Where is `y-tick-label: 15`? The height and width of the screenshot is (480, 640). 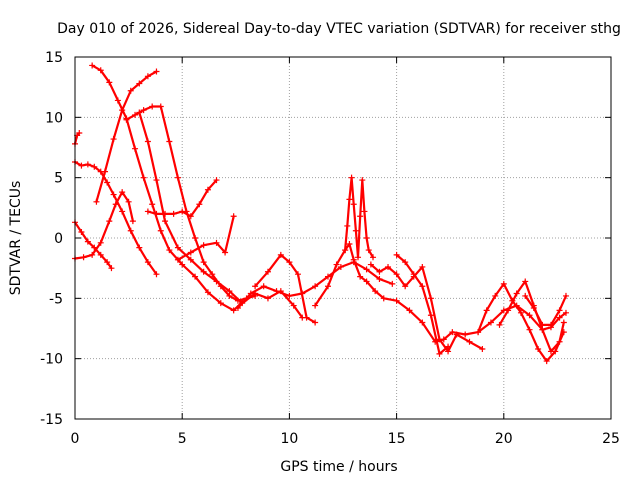 y-tick-label: 15 is located at coordinates (54, 58).